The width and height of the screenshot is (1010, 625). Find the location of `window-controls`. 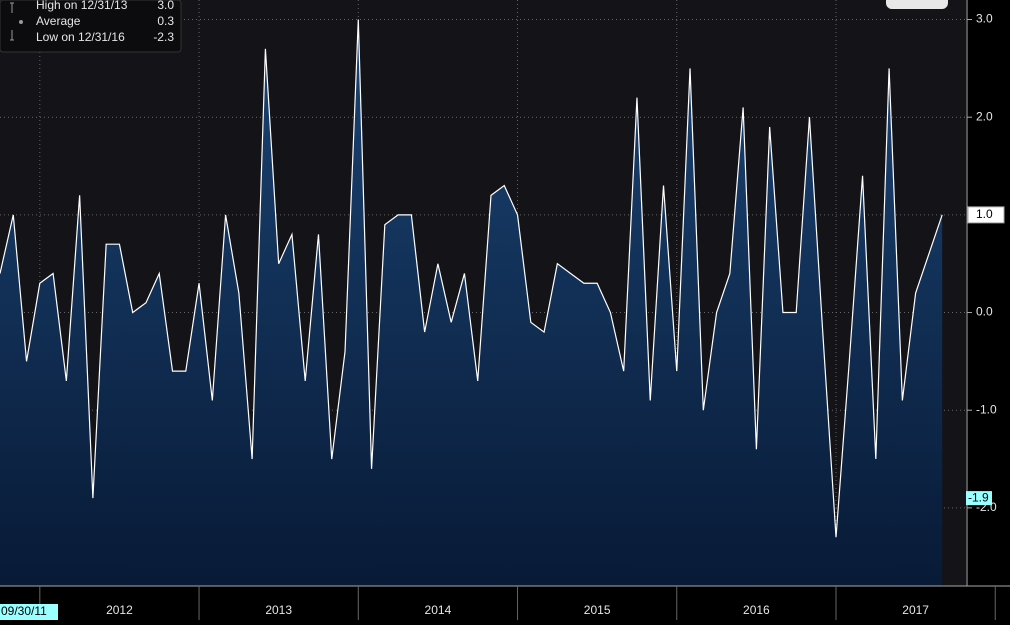

window-controls is located at coordinates (917, 4).